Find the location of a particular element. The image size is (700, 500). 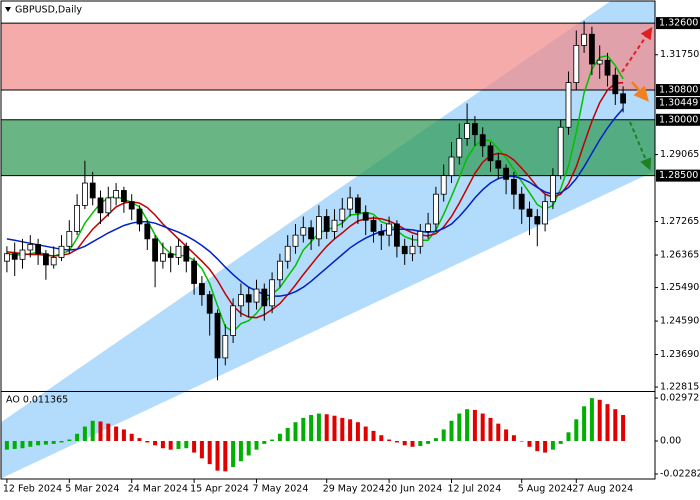

level-label: 1.32600 is located at coordinates (678, 23).